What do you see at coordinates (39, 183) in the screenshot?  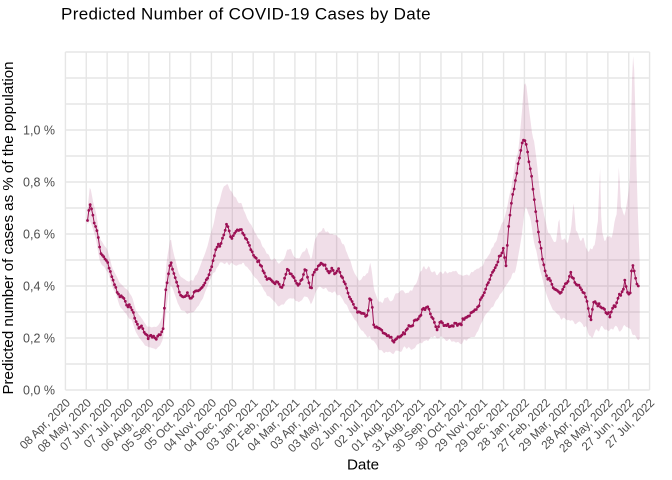 I see `svg-text: 0,8 %` at bounding box center [39, 183].